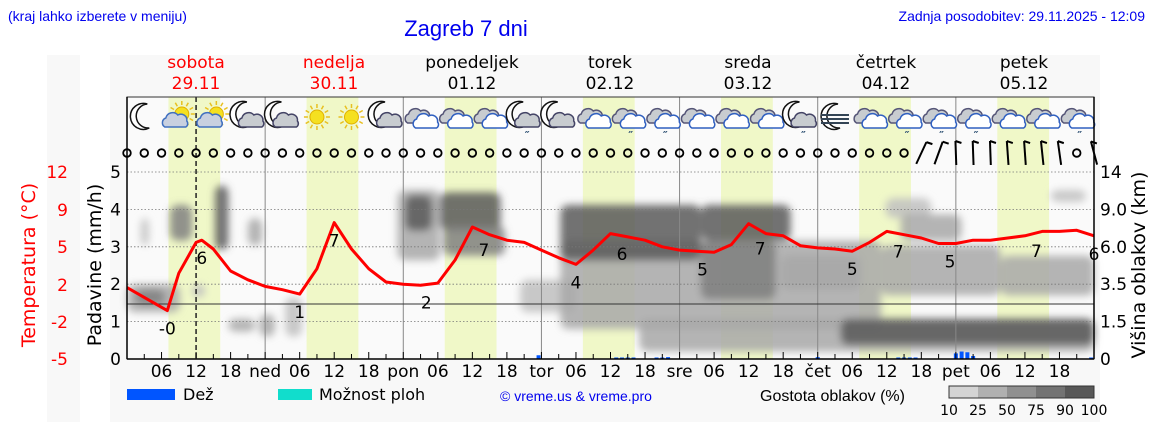 This screenshot has width=1152, height=447. What do you see at coordinates (1094, 411) in the screenshot?
I see `density-scale-label: 100` at bounding box center [1094, 411].